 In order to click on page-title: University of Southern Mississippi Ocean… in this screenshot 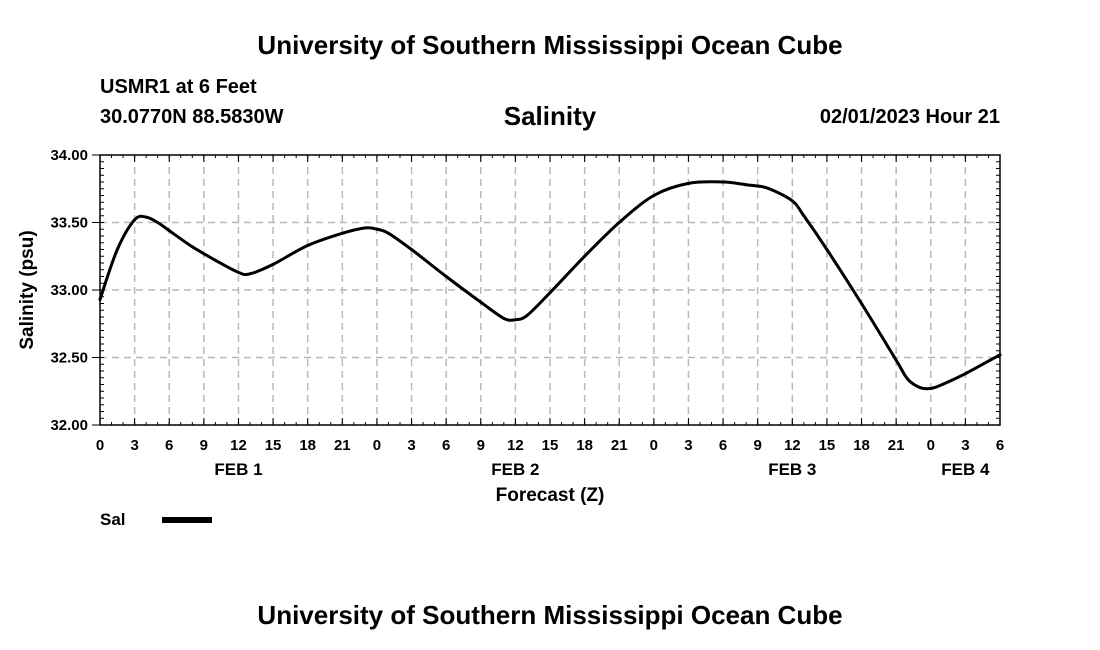, I will do `click(550, 45)`.